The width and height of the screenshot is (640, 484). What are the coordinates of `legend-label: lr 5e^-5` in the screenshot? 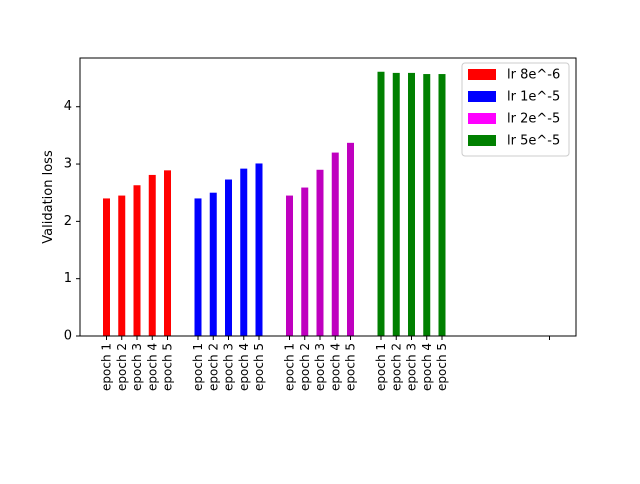 It's located at (533, 141).